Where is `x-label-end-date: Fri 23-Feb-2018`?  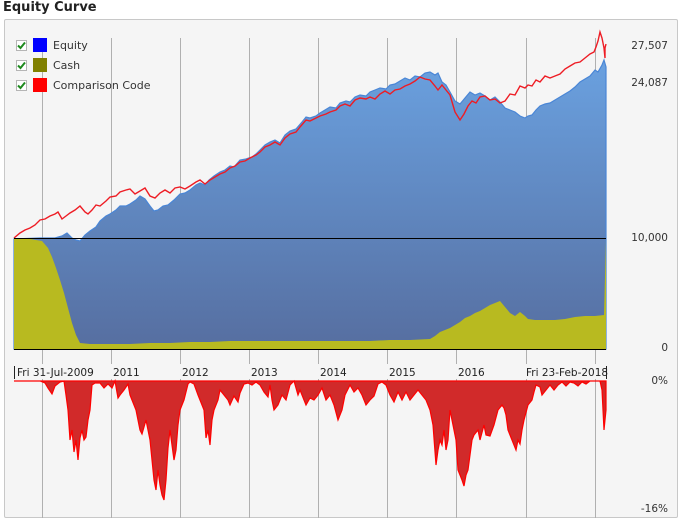
x-label-end-date: Fri 23-Feb-2018 is located at coordinates (567, 373).